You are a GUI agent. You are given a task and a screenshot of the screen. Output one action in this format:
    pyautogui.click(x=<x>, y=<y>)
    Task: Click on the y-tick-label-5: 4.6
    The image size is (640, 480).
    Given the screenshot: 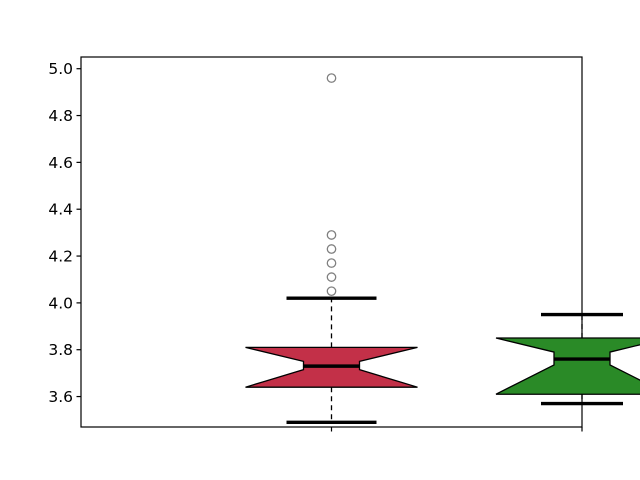 What is the action you would take?
    pyautogui.click(x=60, y=163)
    